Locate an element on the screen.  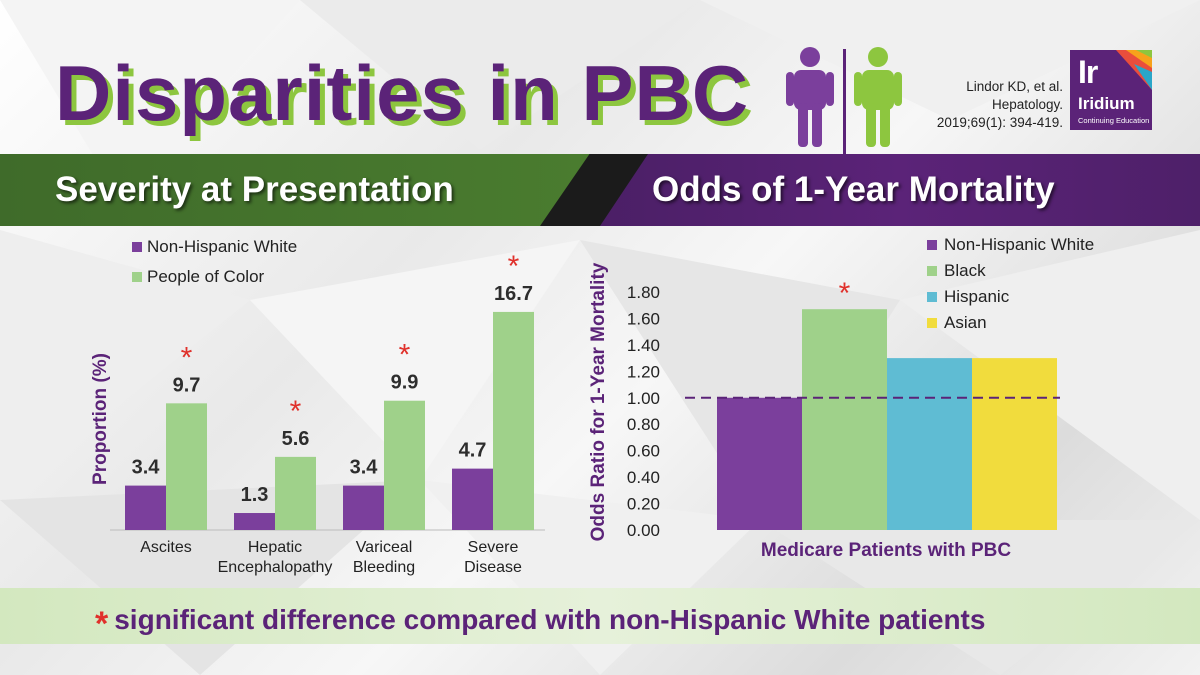
citation-line: 2019;69(1): 394-419. is located at coordinates (999, 122).